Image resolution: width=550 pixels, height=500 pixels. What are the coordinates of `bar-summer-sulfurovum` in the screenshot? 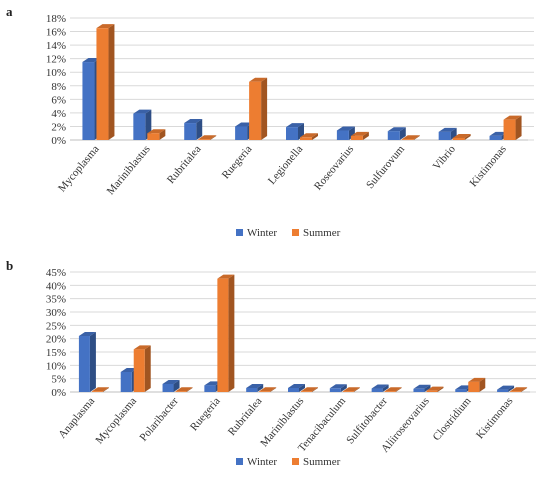 It's located at (410, 137).